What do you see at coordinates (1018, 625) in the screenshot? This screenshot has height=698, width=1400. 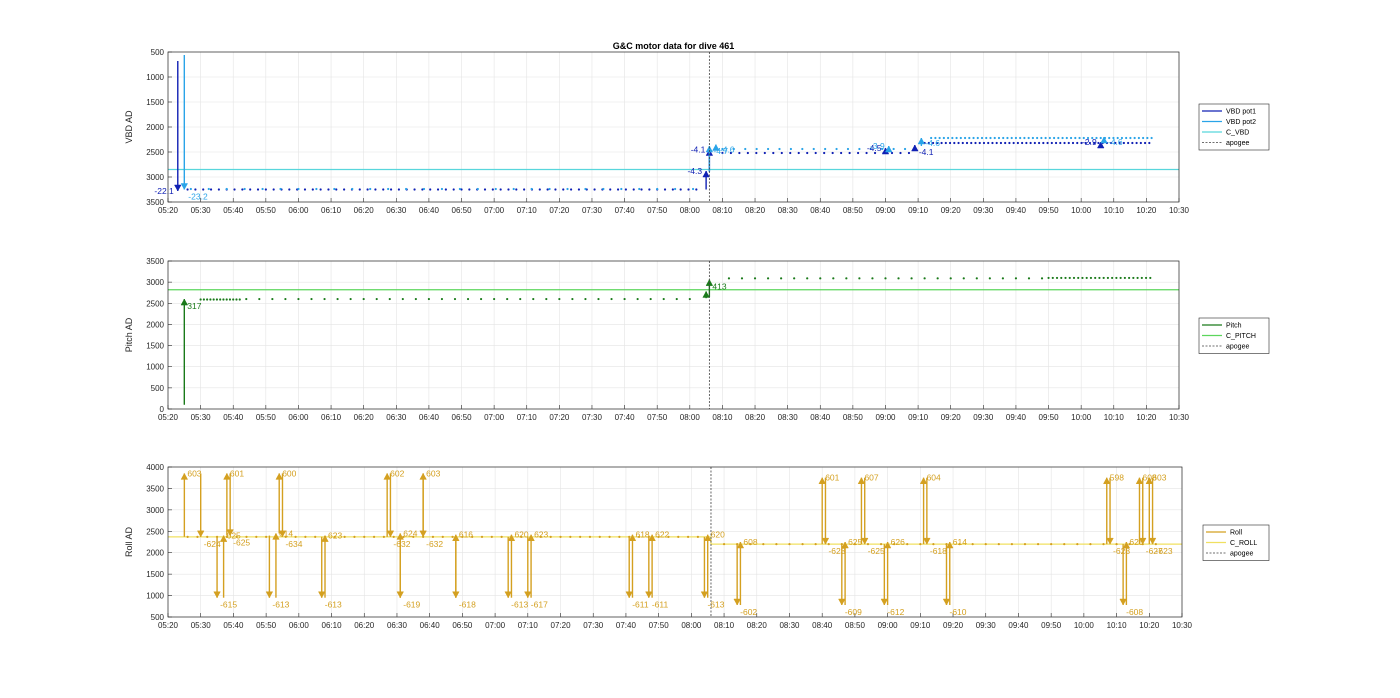 I see `x-tick-label: 09:40` at bounding box center [1018, 625].